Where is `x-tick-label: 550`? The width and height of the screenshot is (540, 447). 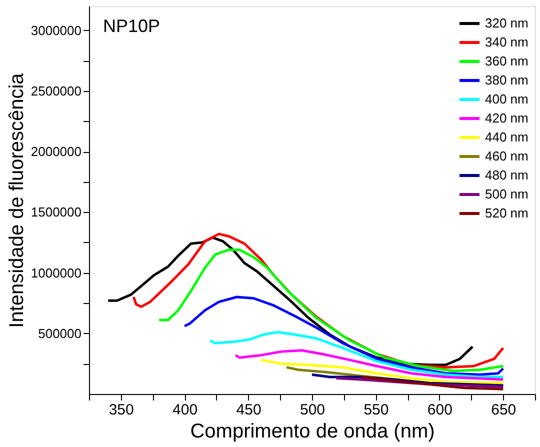
x-tick-label: 550 is located at coordinates (376, 410).